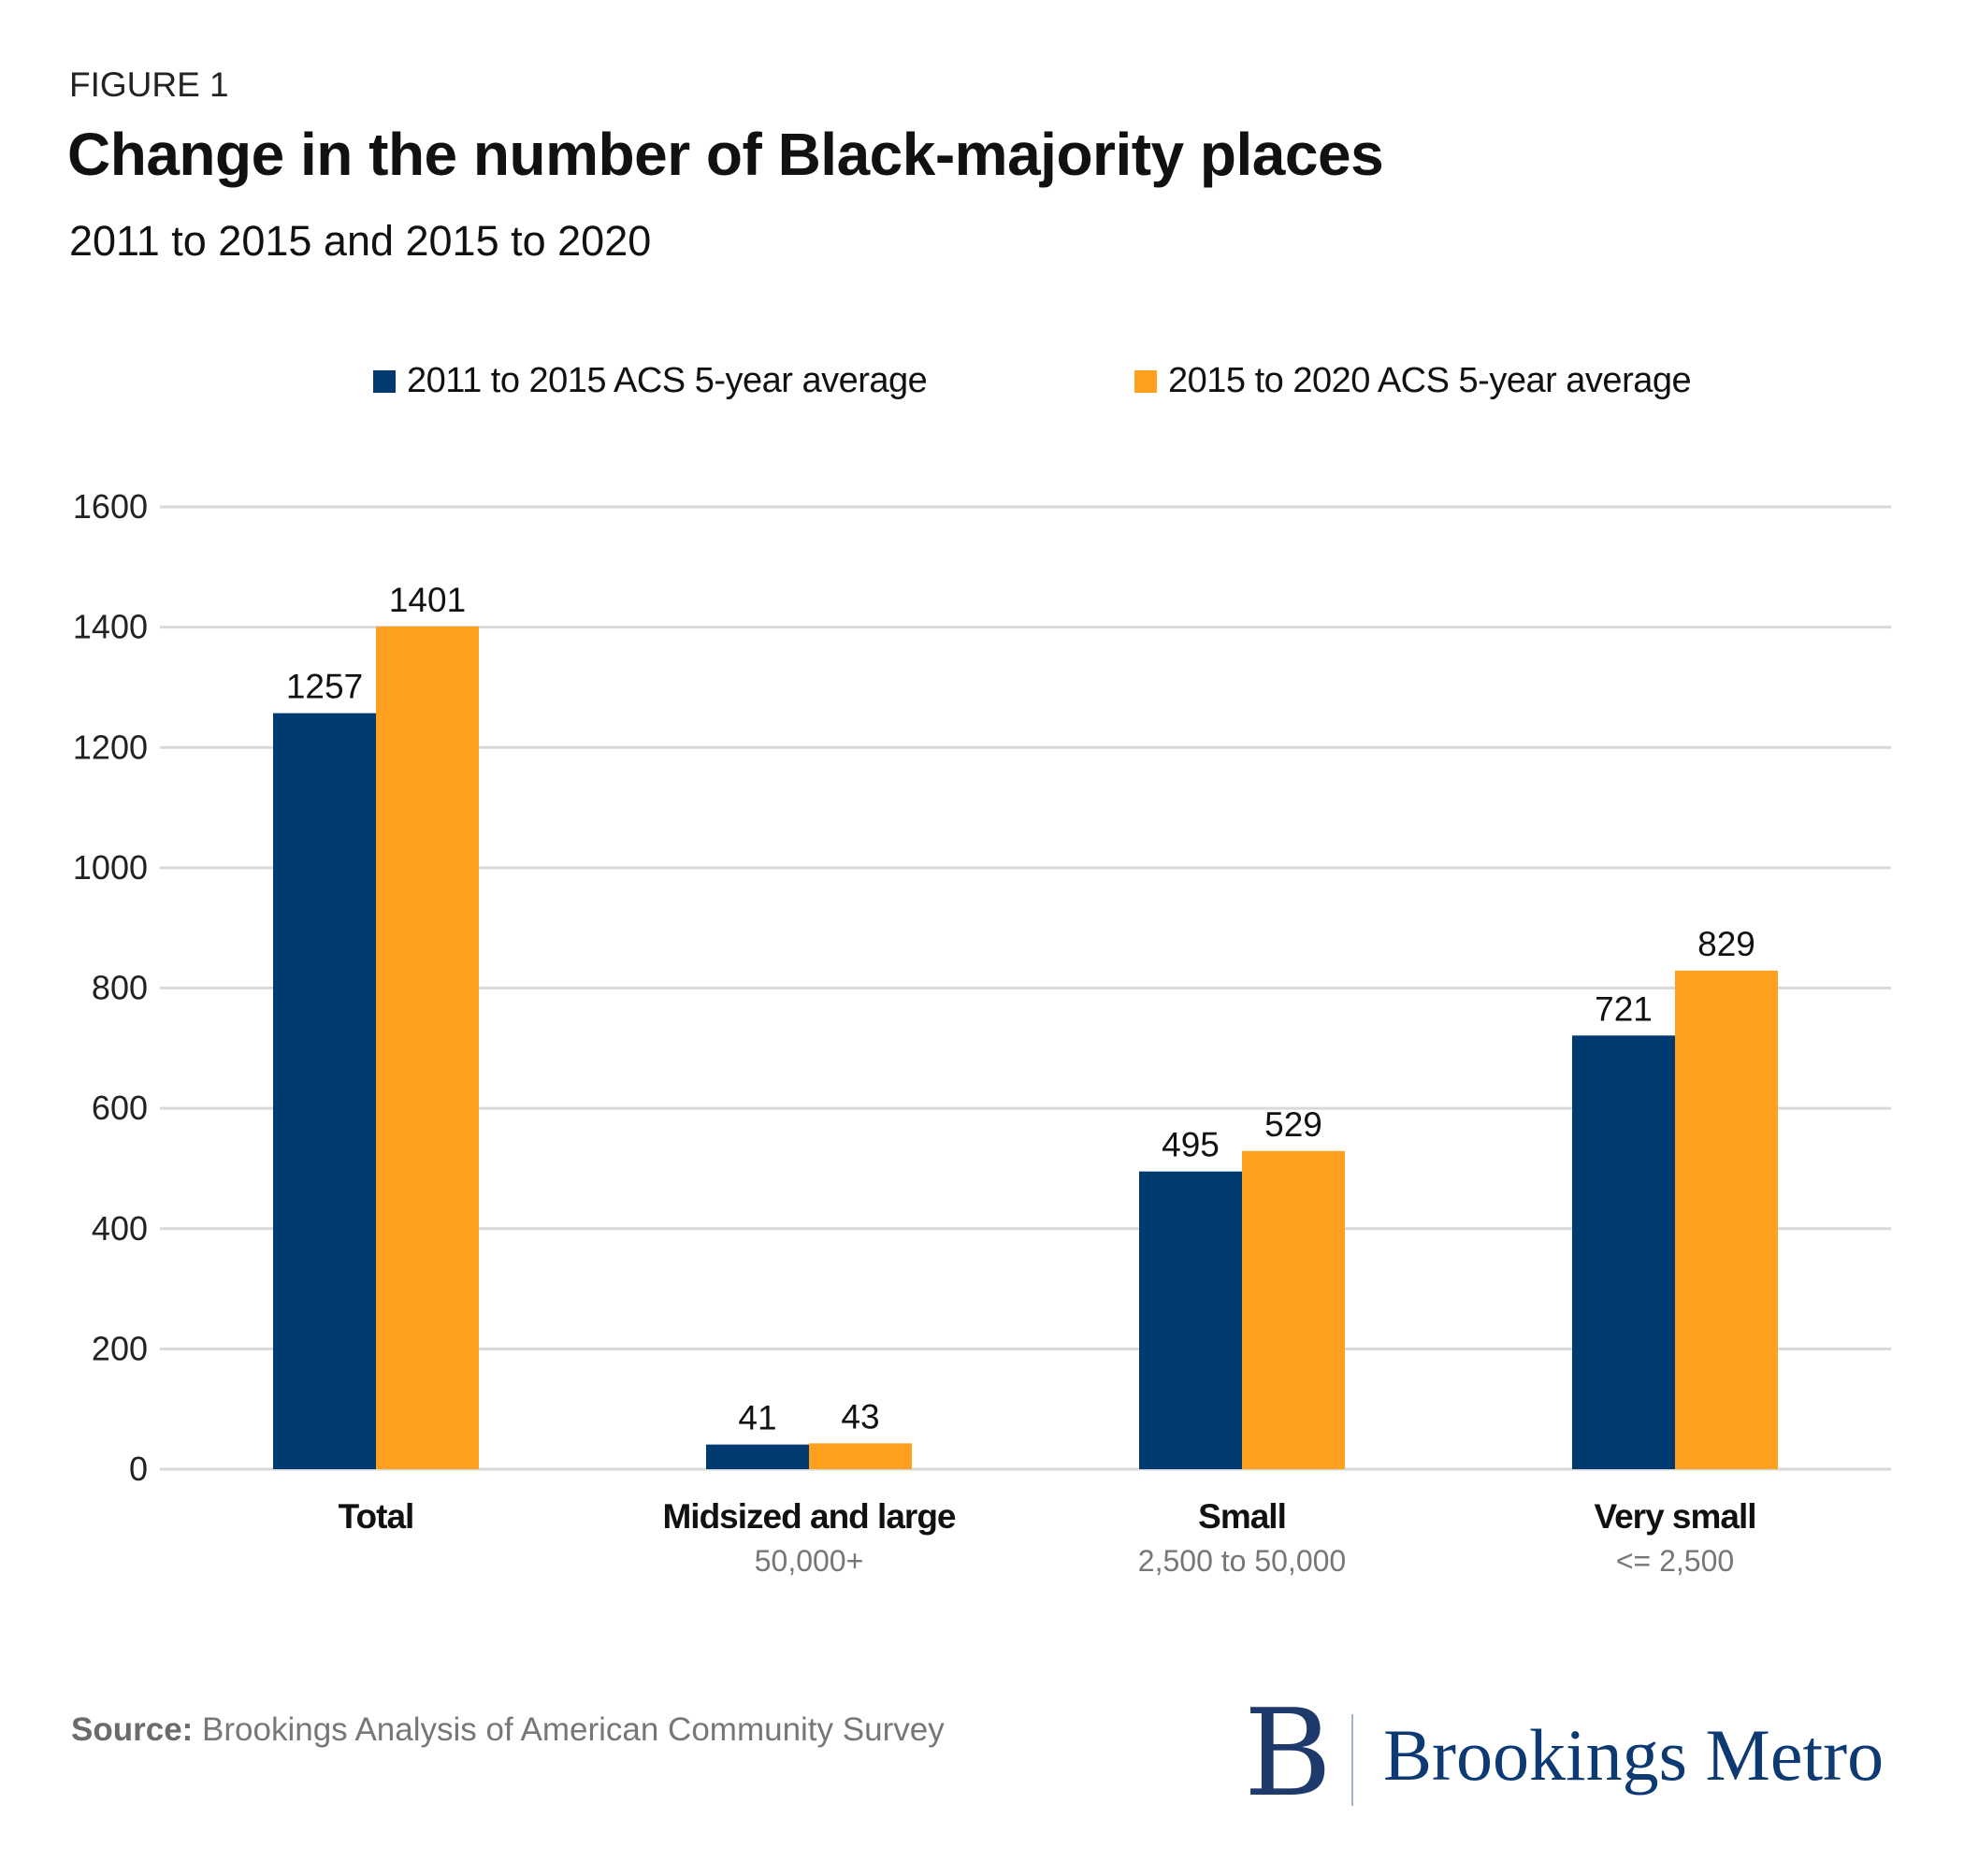 This screenshot has height=1876, width=1964. Describe the element at coordinates (120, 1228) in the screenshot. I see `y-tick-label: 400` at that location.